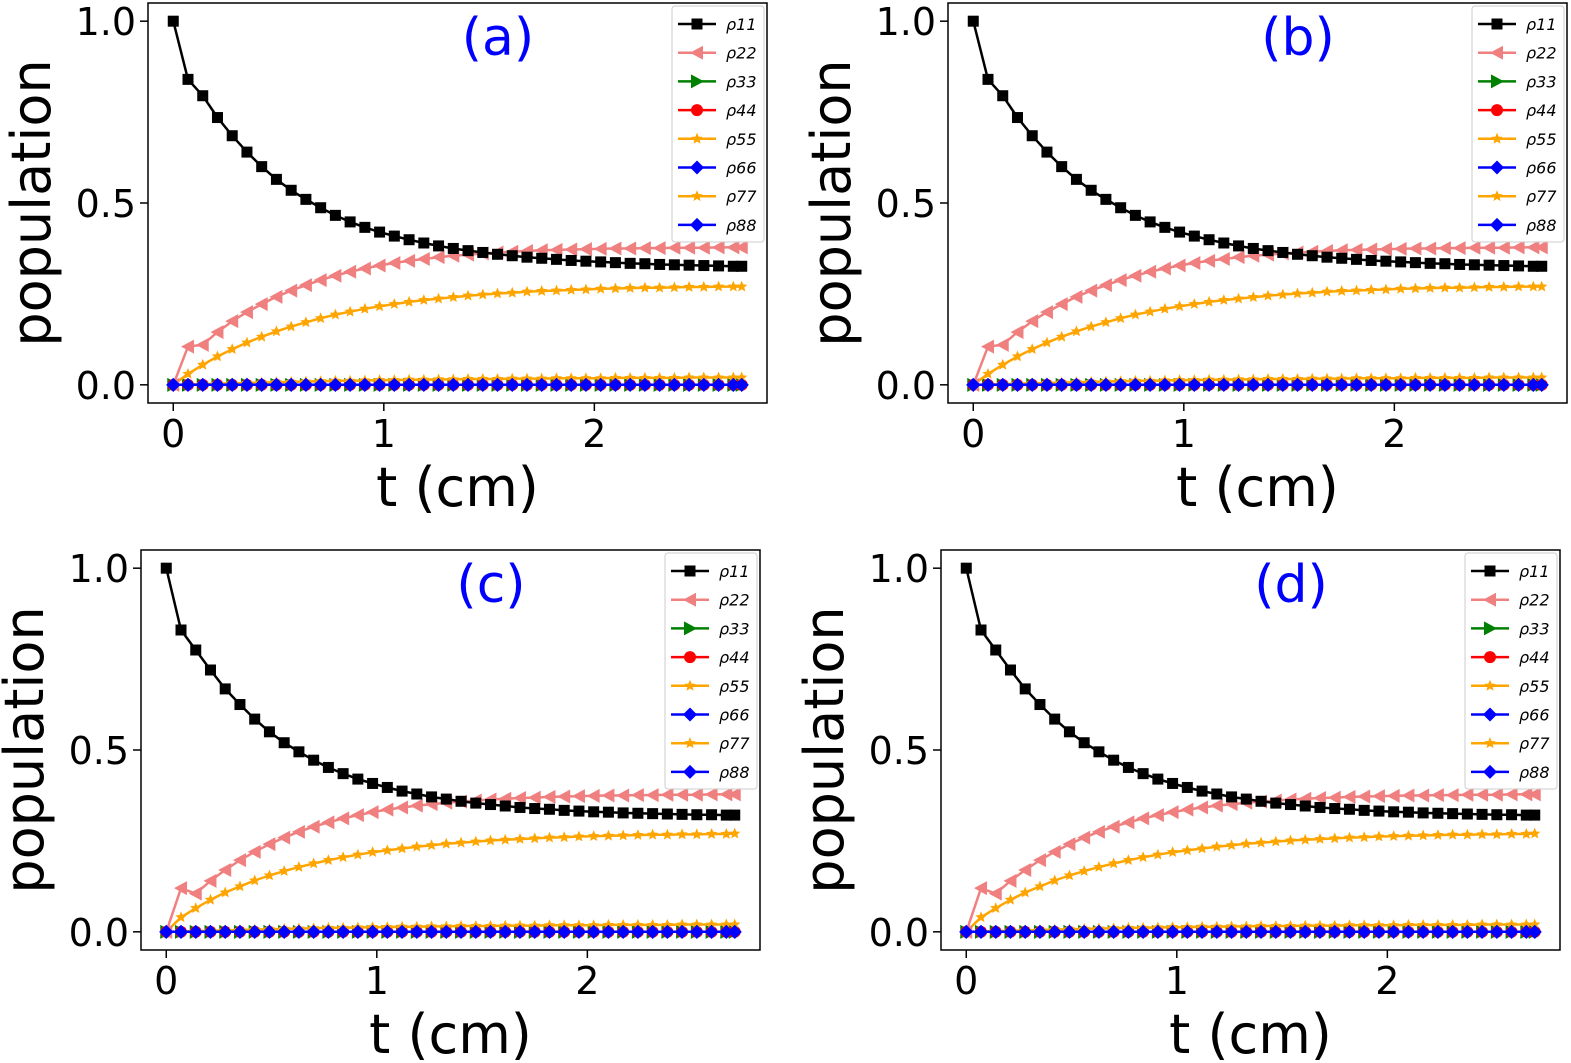  I want to click on x-tick-label: 2, so click(1387, 981).